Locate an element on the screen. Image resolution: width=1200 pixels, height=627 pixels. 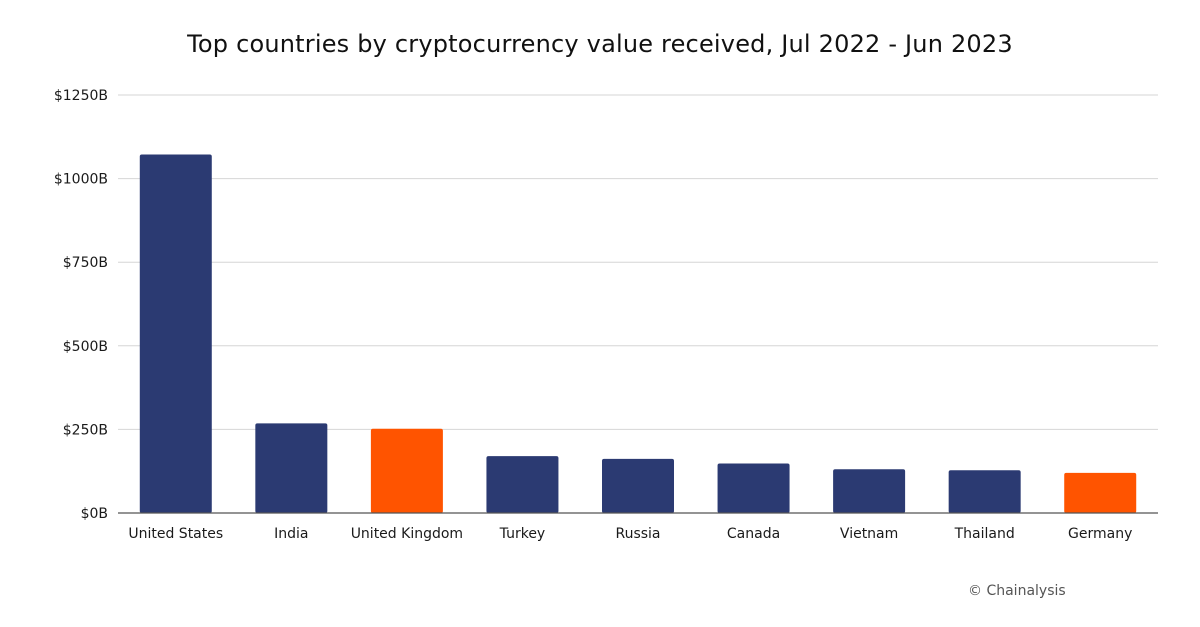
y-tick-label: $0B is located at coordinates (94, 514).